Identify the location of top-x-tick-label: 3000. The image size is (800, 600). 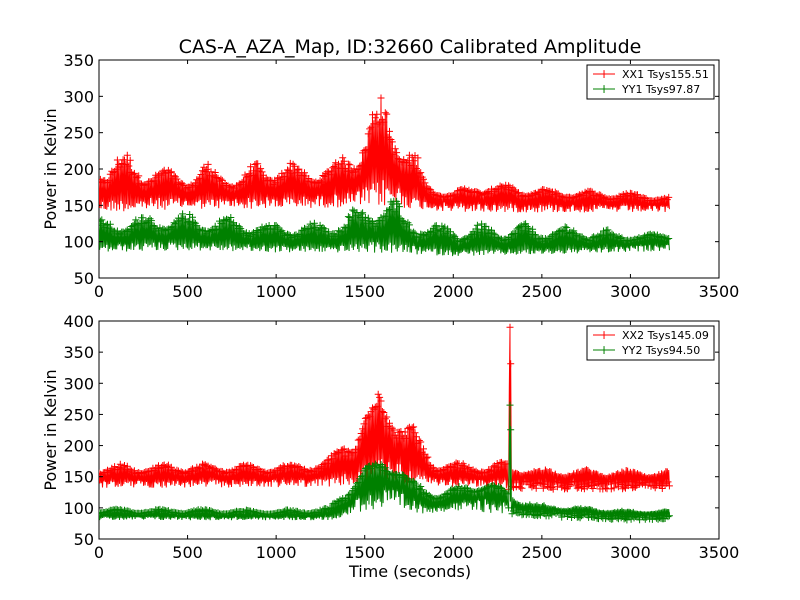
(630, 291).